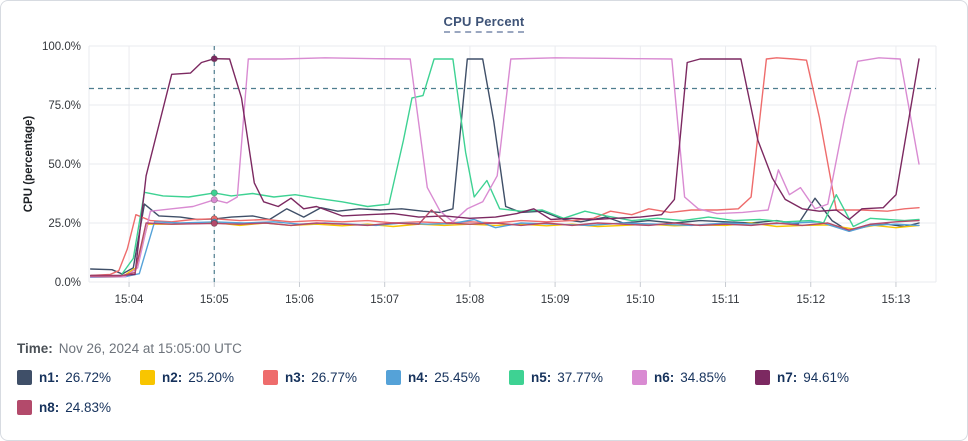  Describe the element at coordinates (484, 348) in the screenshot. I see `cursor-time-row: Time: Nov 26, 2024 at 15:05:00 UTC` at that location.